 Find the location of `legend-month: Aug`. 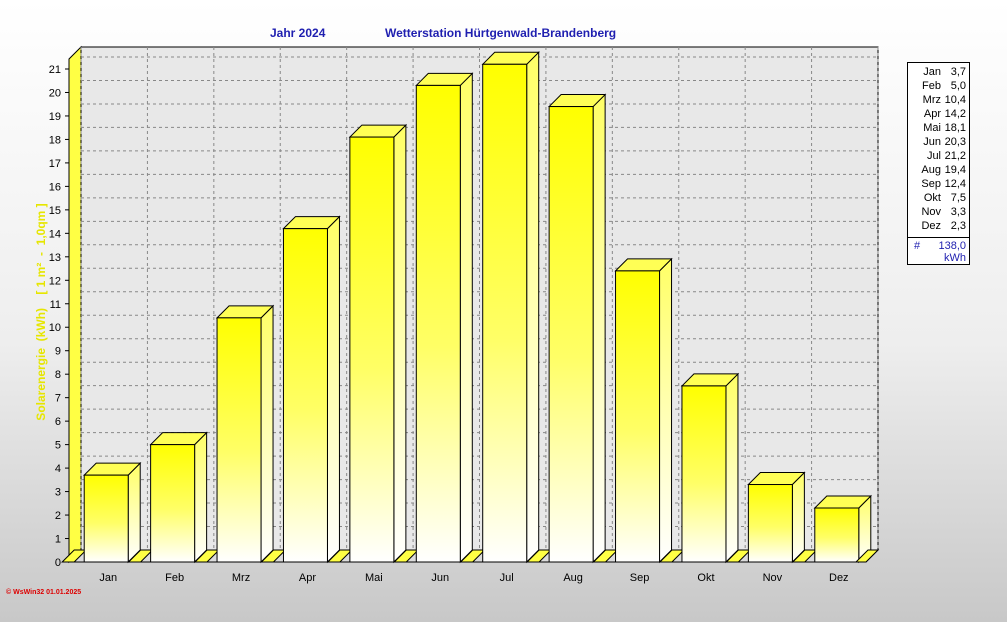

legend-month: Aug is located at coordinates (931, 170).